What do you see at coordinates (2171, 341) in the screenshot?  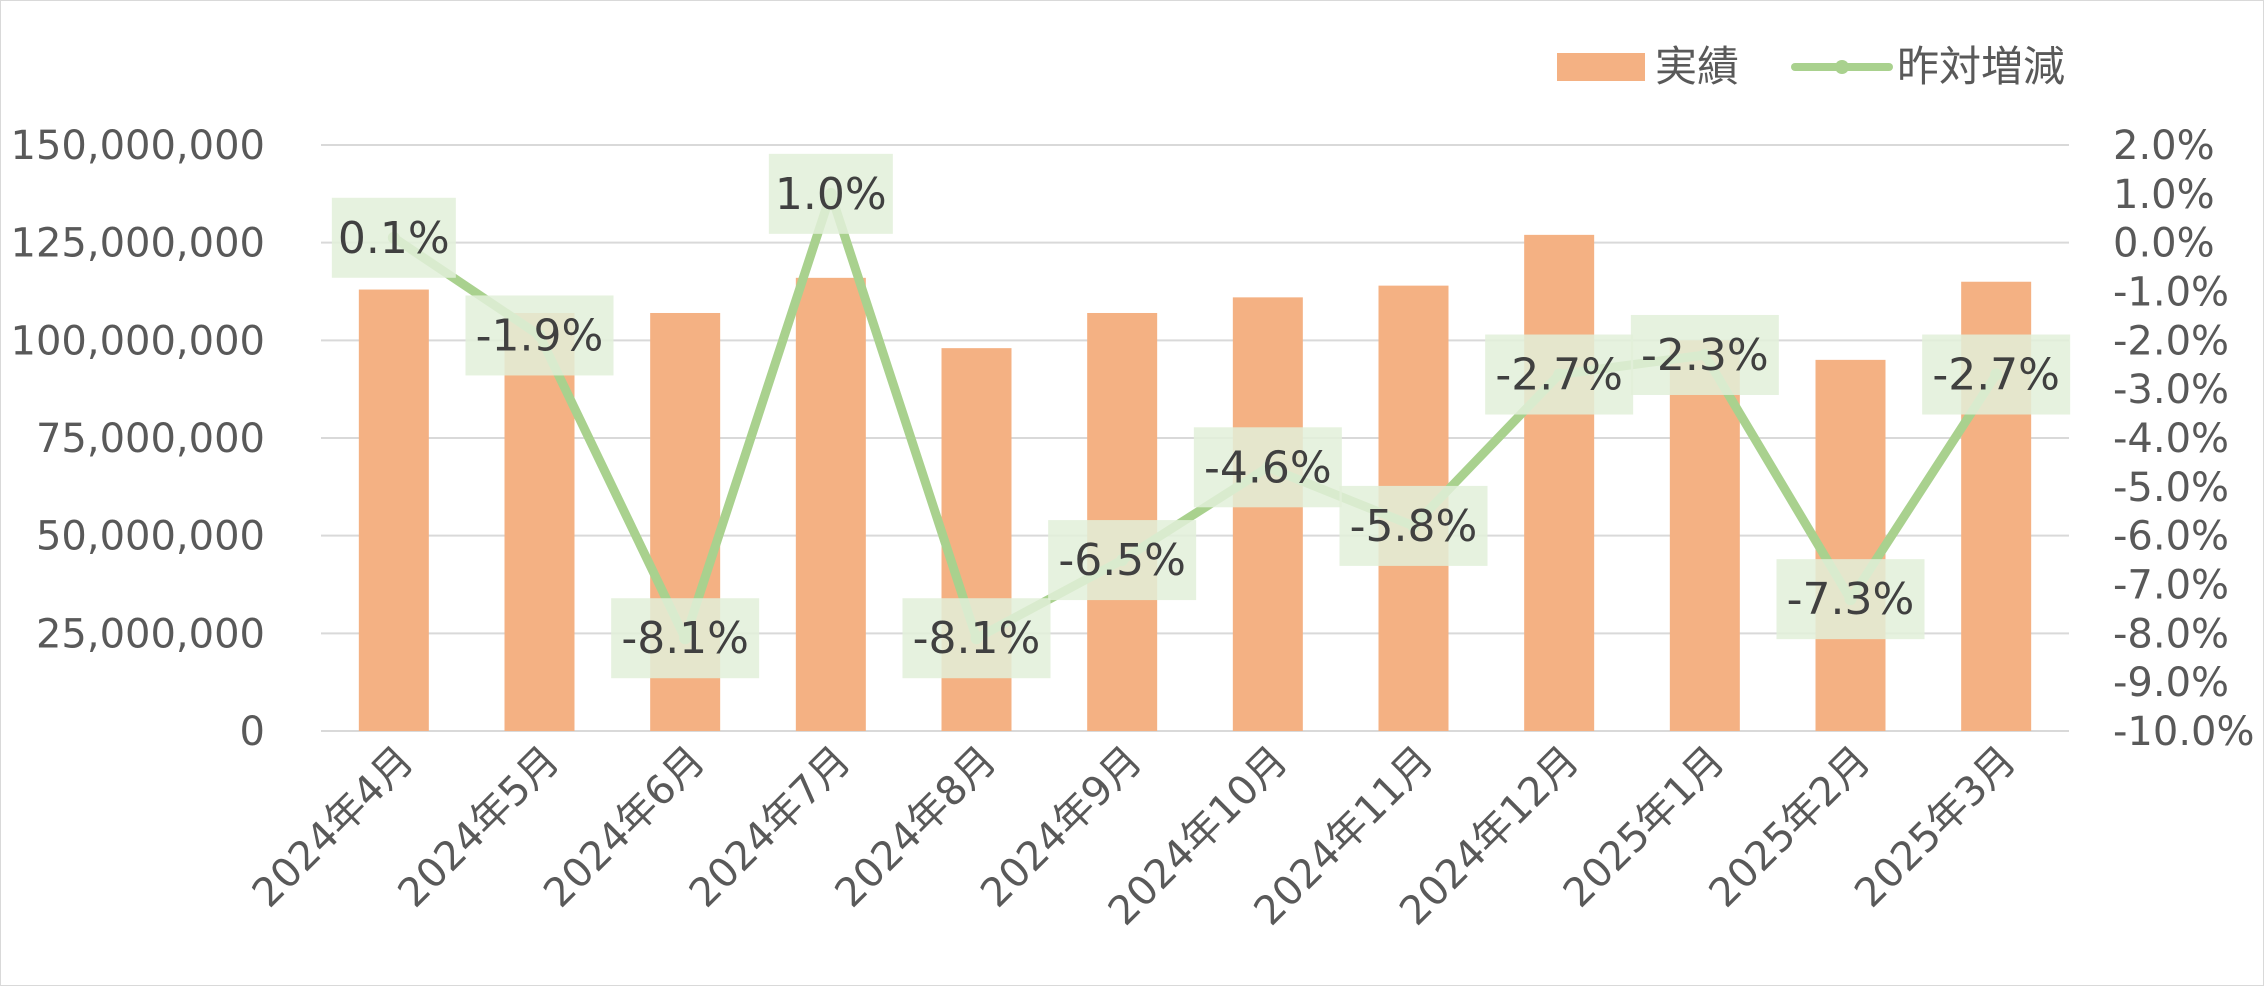 I see `y-right-tick-label: -2.0%` at bounding box center [2171, 341].